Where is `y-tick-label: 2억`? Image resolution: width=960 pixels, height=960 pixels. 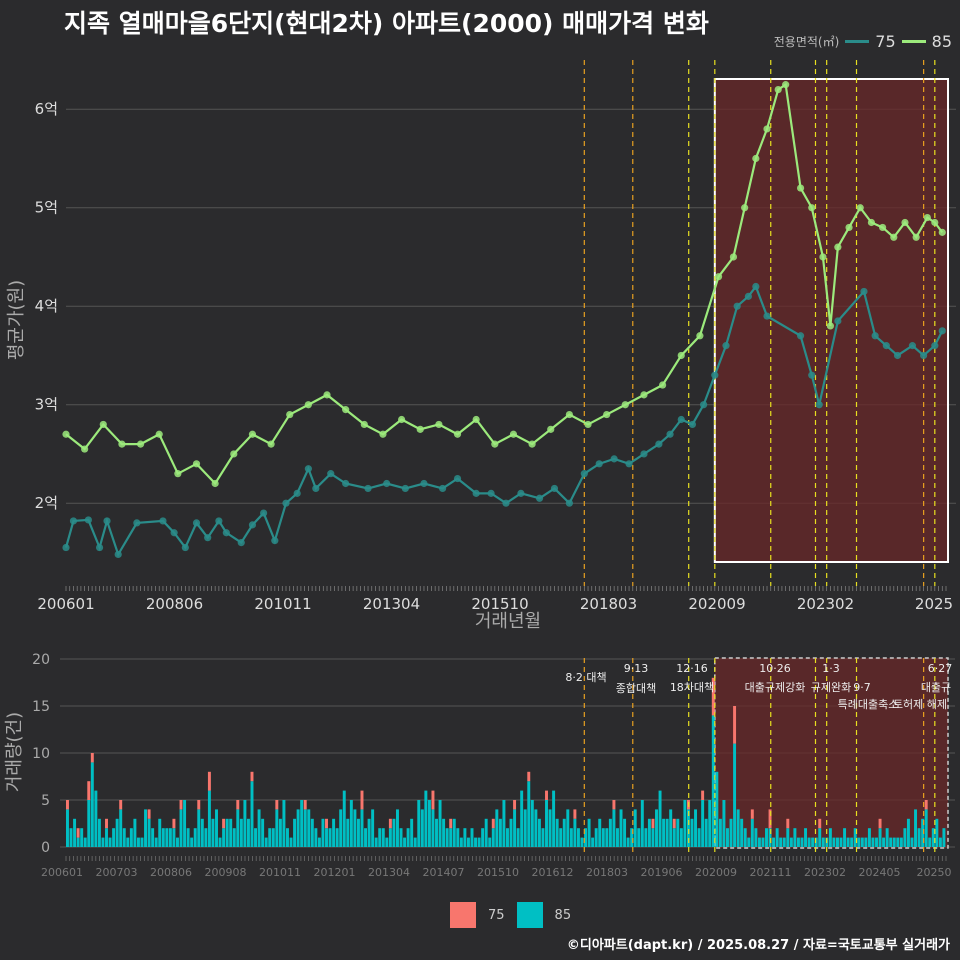
y-tick-label: 2억 is located at coordinates (46, 503).